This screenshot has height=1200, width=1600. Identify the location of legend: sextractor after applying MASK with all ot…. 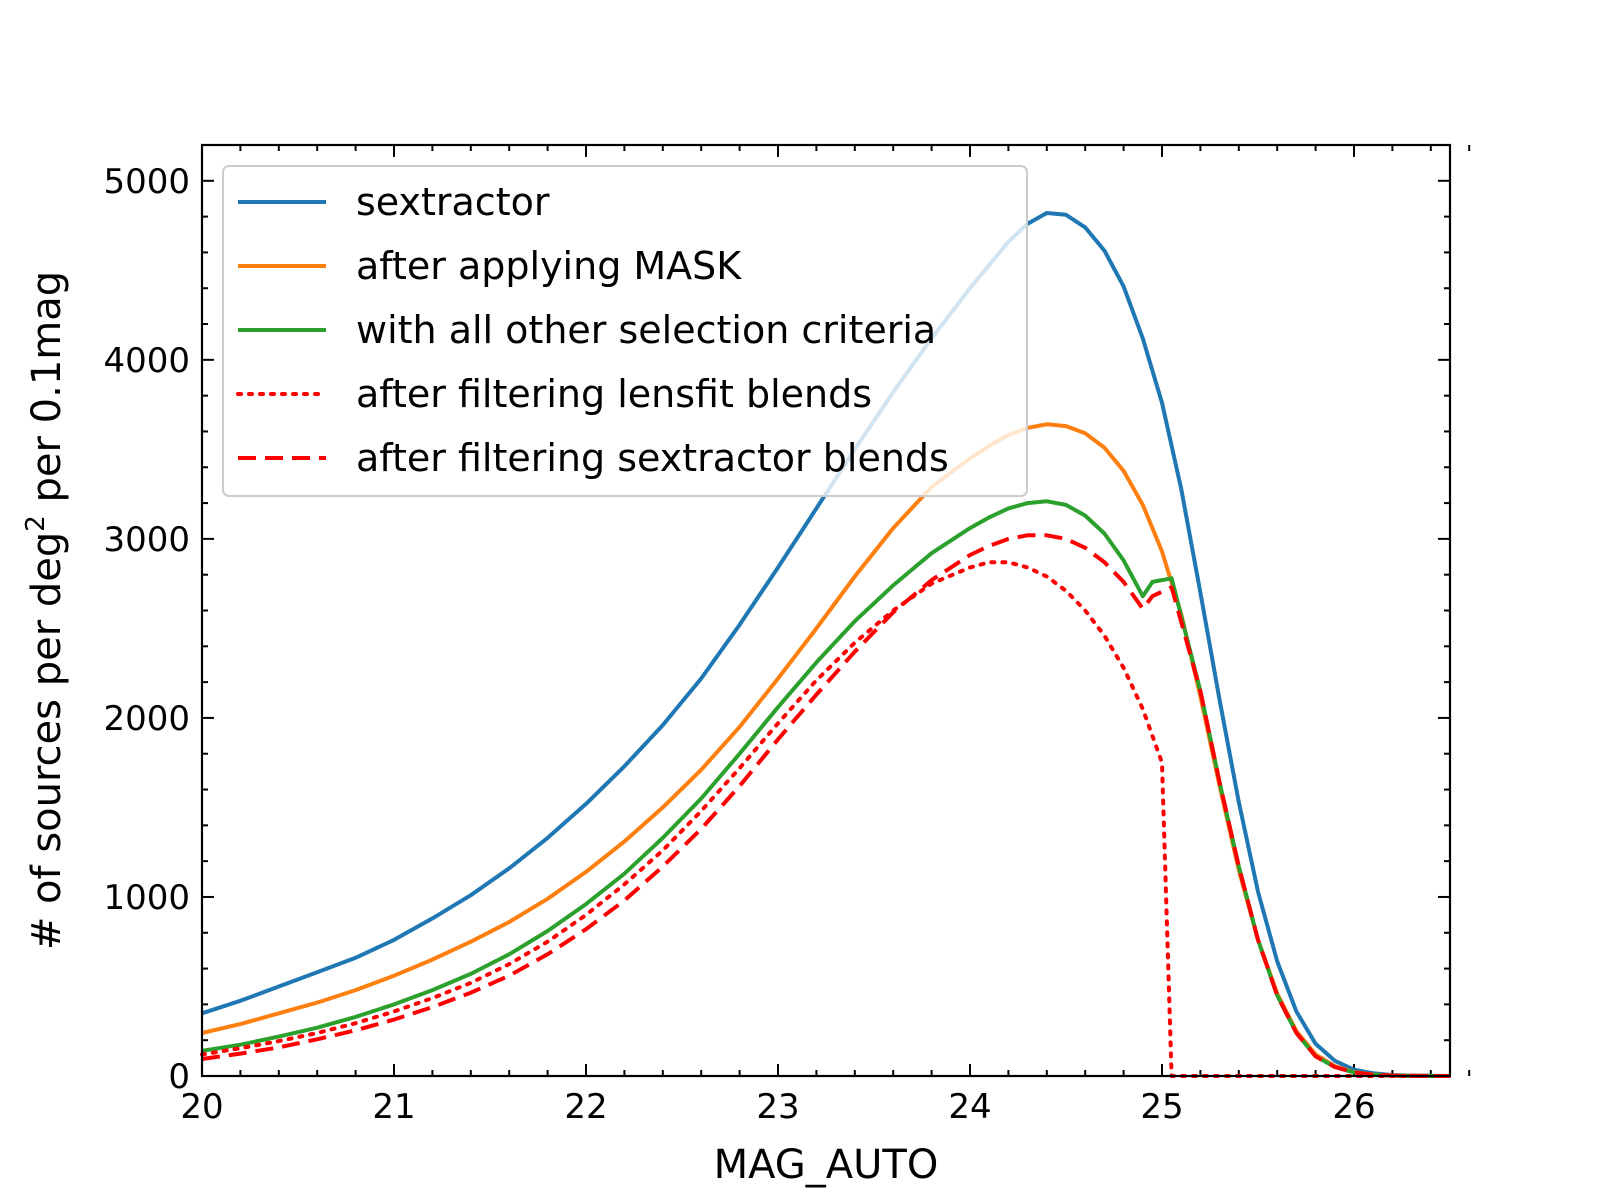
(625, 331).